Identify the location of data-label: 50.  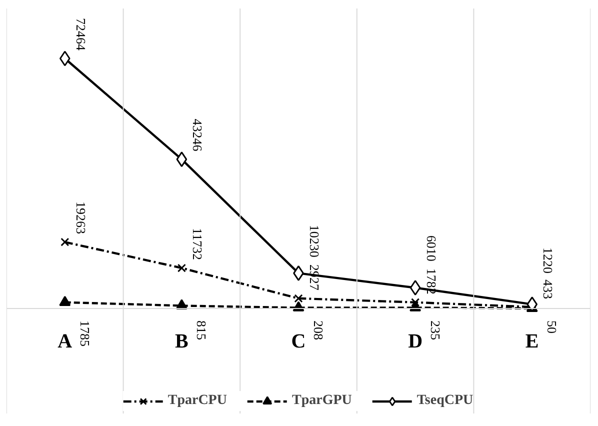
(552, 327).